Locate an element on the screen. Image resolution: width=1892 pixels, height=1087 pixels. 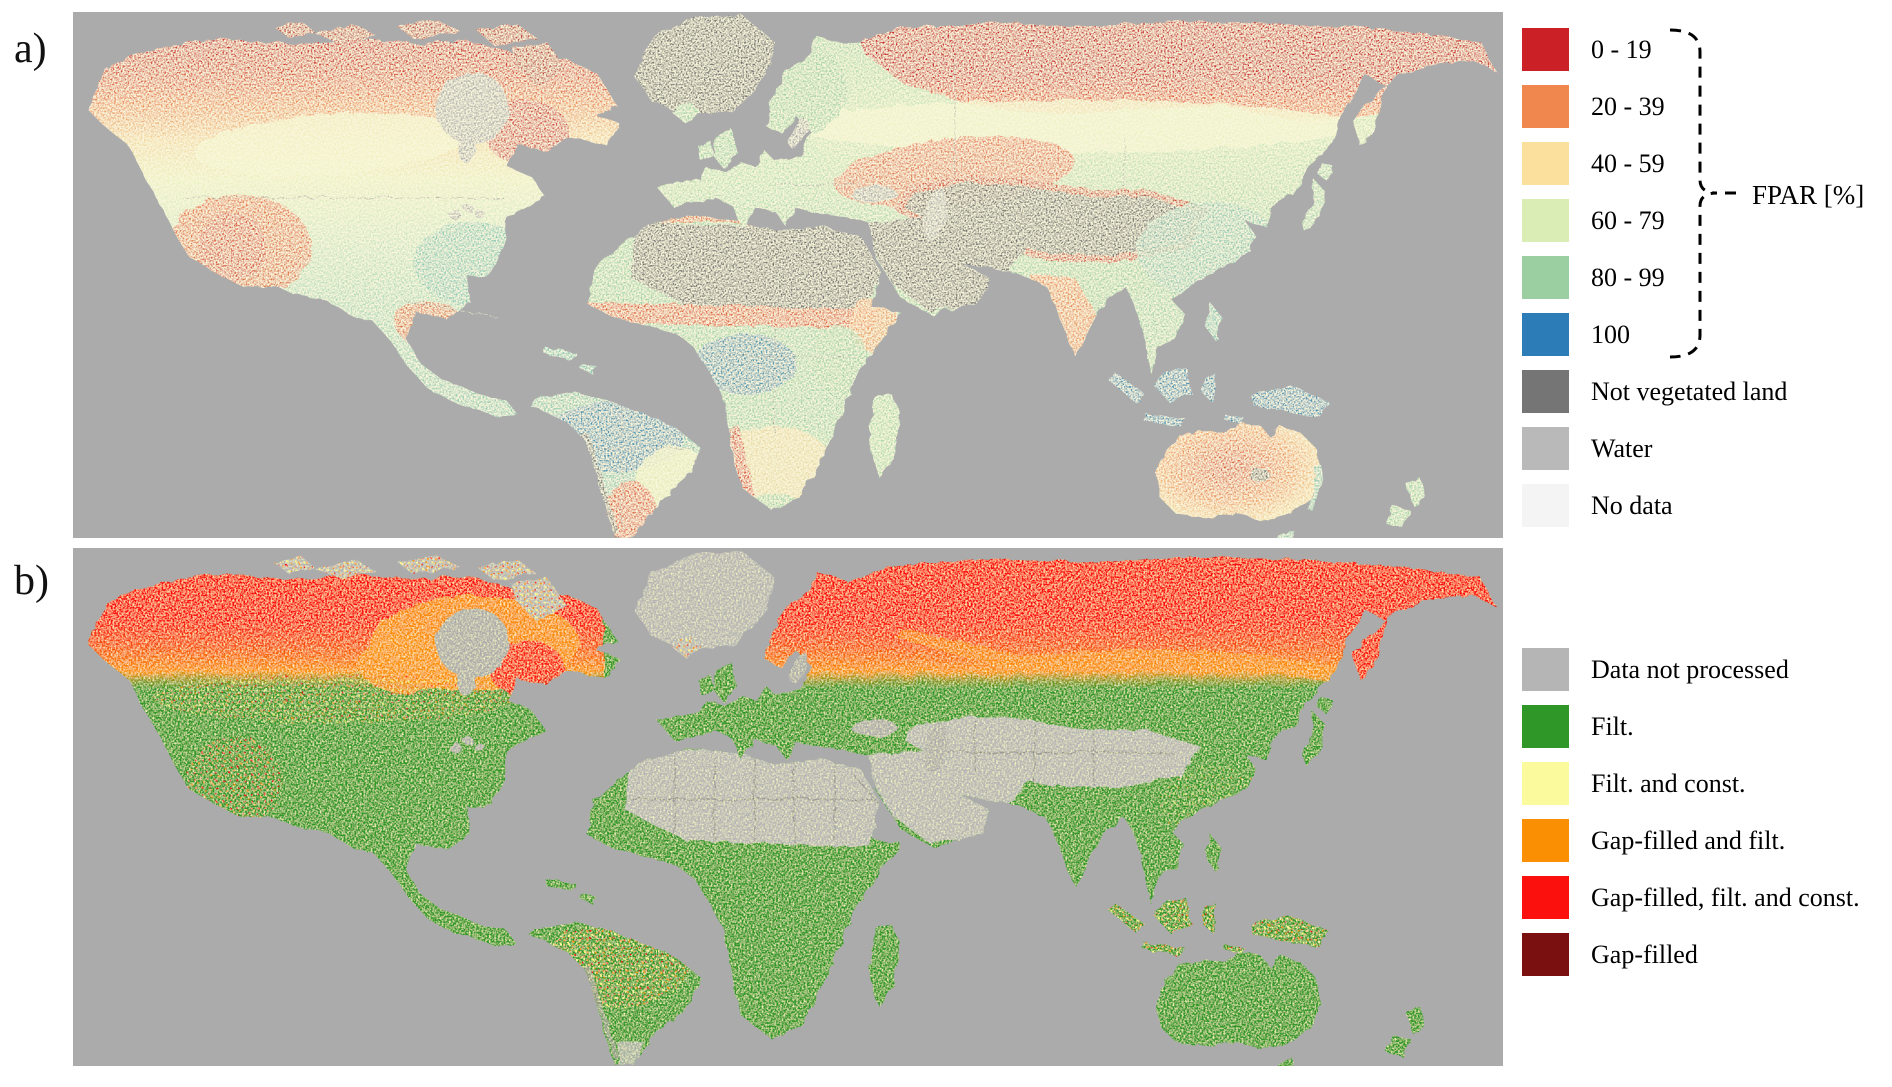
legend-item: 0 - 19 is located at coordinates (1654, 49).